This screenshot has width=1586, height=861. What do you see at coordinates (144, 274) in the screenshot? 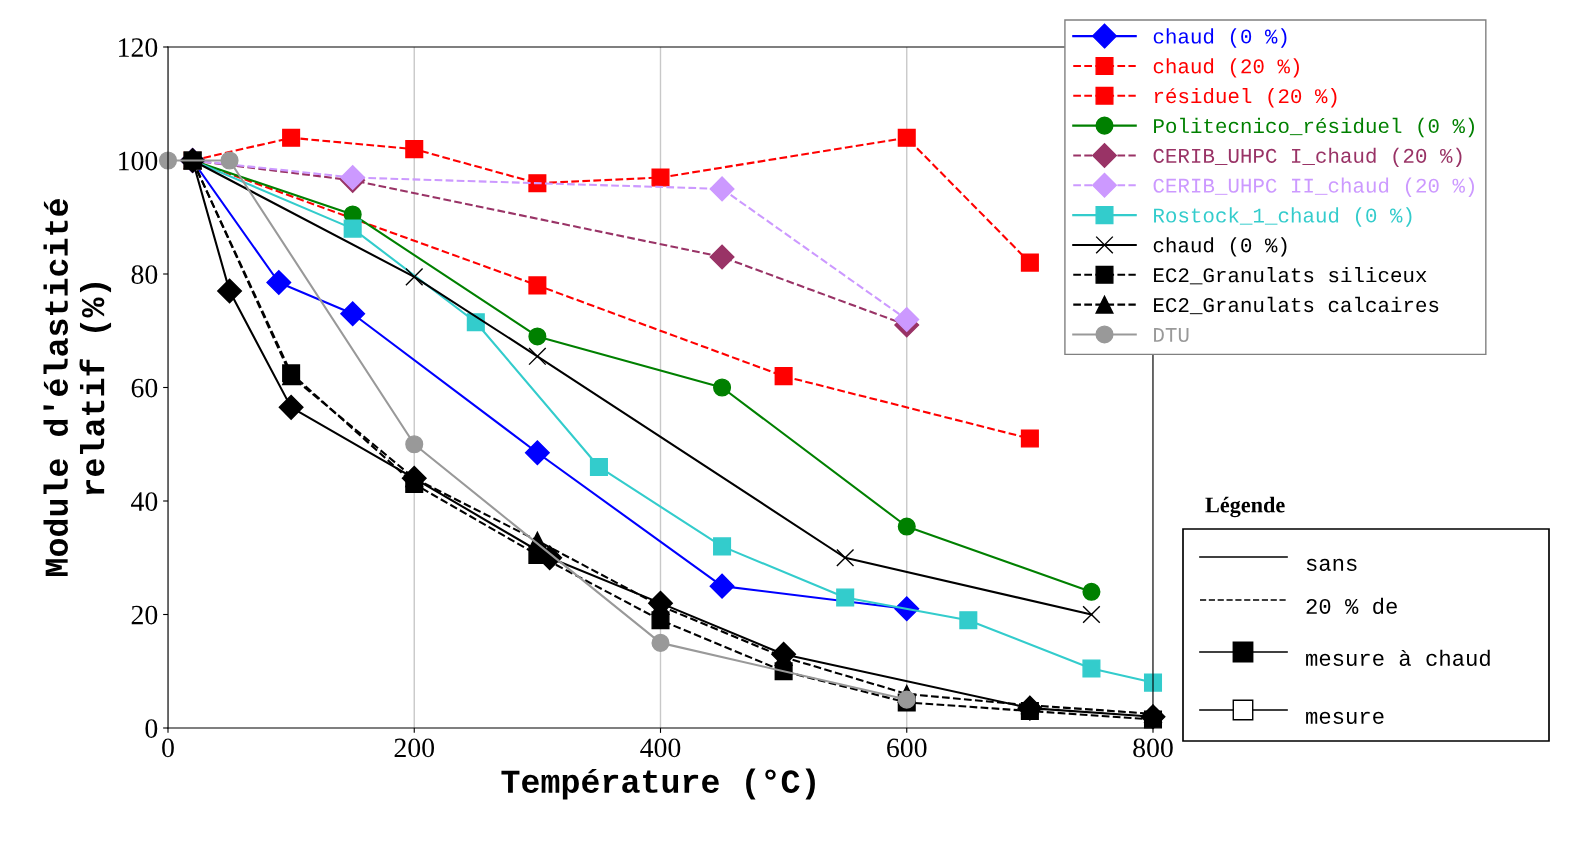
I see `y-tick-label: 80` at bounding box center [144, 274].